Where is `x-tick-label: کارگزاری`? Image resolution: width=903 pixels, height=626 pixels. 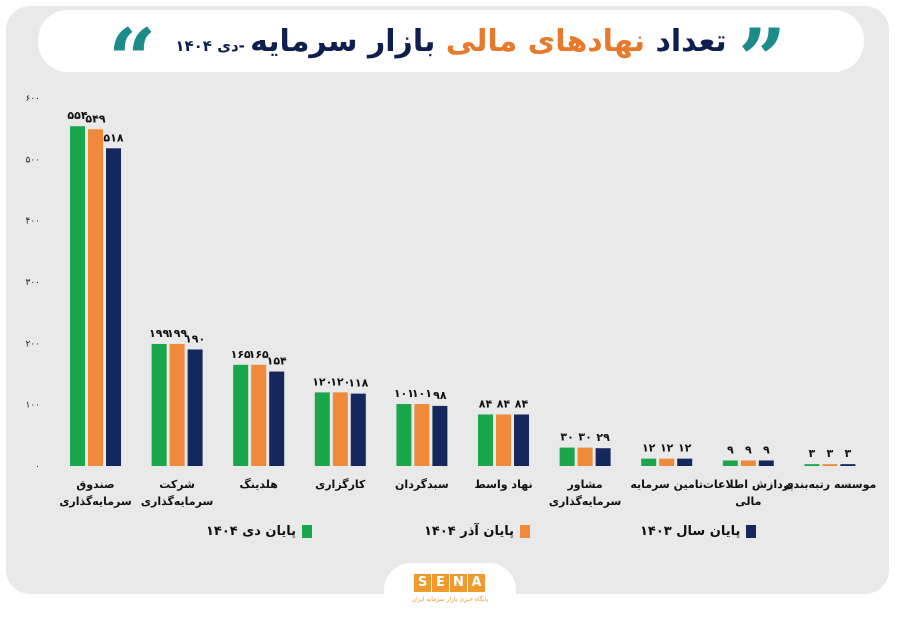
x-tick-label: کارگزاری is located at coordinates (340, 484).